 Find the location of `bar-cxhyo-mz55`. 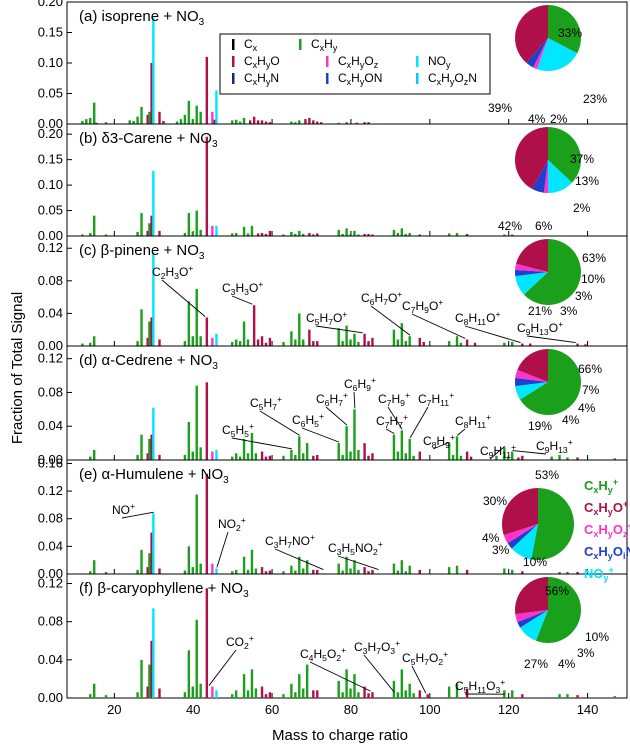

bar-cxhyo-mz55 is located at coordinates (254, 120).